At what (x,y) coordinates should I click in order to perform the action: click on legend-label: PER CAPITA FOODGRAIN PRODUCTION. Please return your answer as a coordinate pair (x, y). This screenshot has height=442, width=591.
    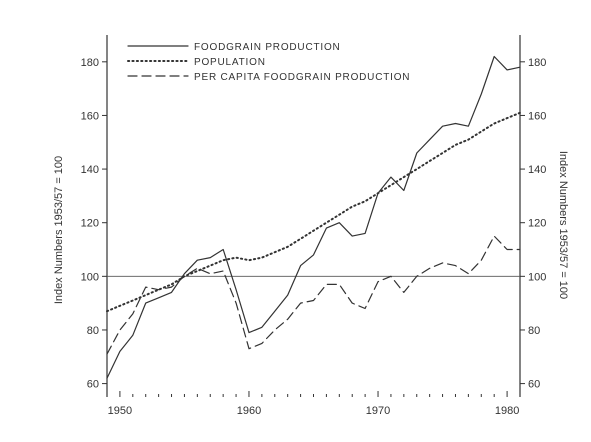
    Looking at the image, I should click on (302, 77).